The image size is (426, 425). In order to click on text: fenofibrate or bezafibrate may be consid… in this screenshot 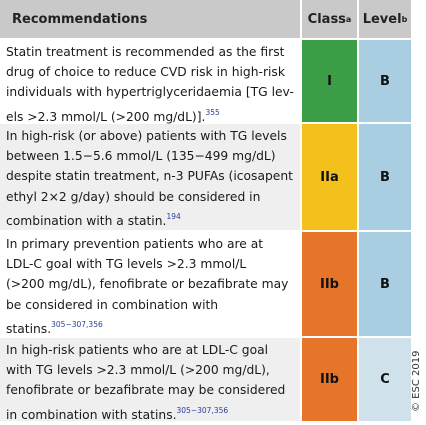, I will do `click(146, 390)`.